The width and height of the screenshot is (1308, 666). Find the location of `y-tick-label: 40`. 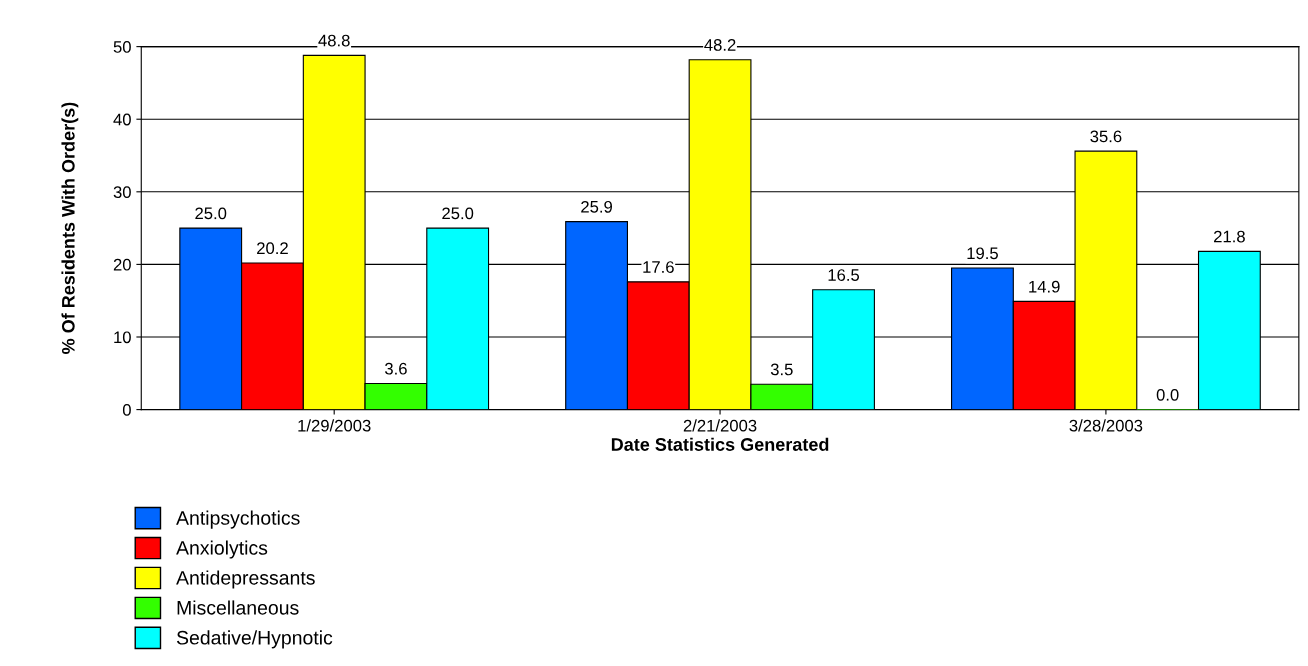

y-tick-label: 40 is located at coordinates (122, 119).